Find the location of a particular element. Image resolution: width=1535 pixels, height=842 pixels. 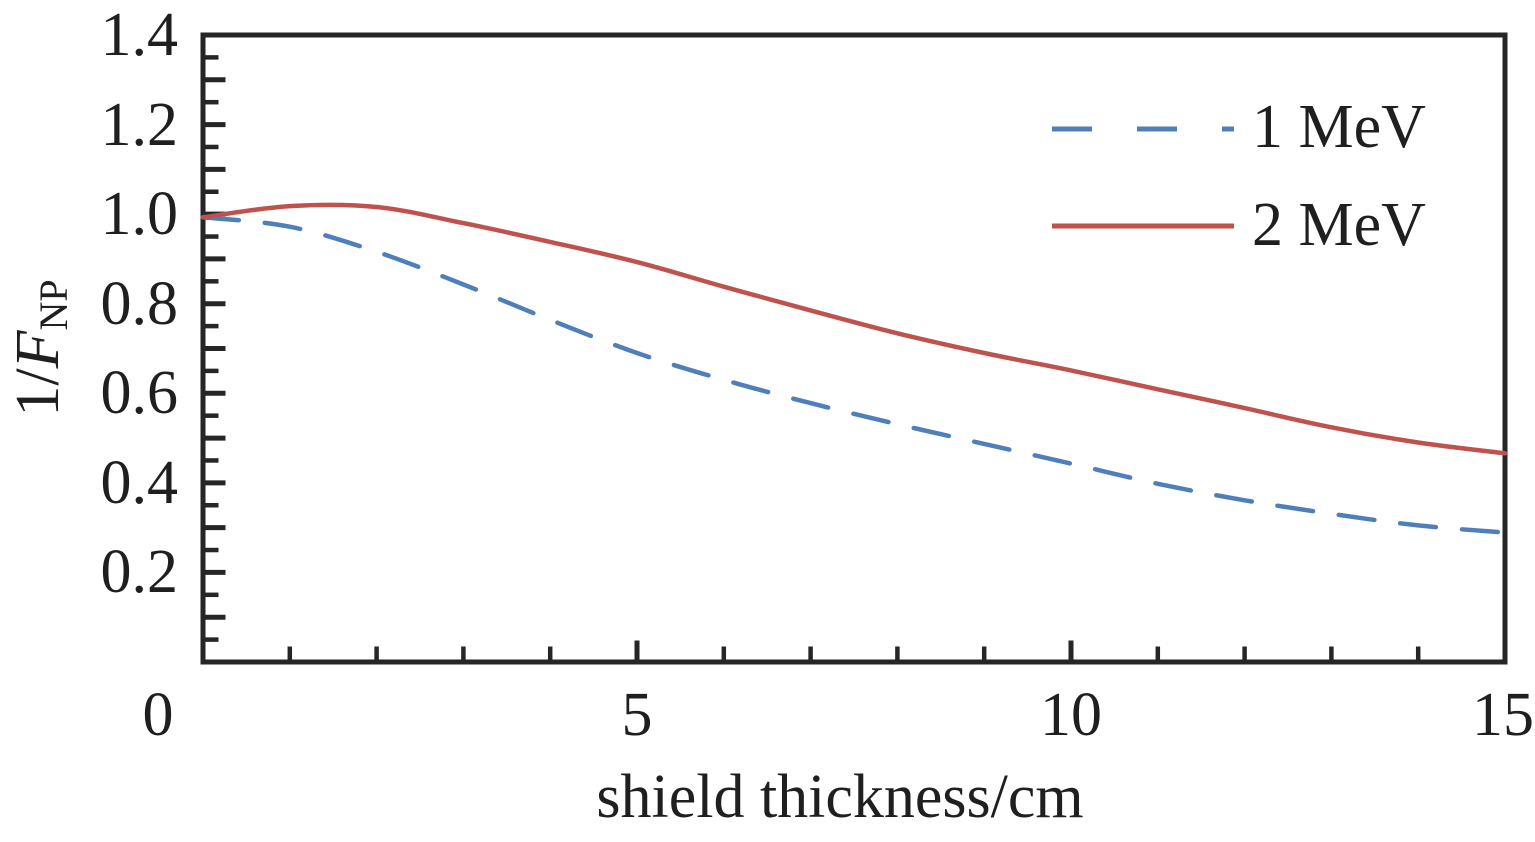

y-axis-title-prefix: 1/ is located at coordinates (38, 392).